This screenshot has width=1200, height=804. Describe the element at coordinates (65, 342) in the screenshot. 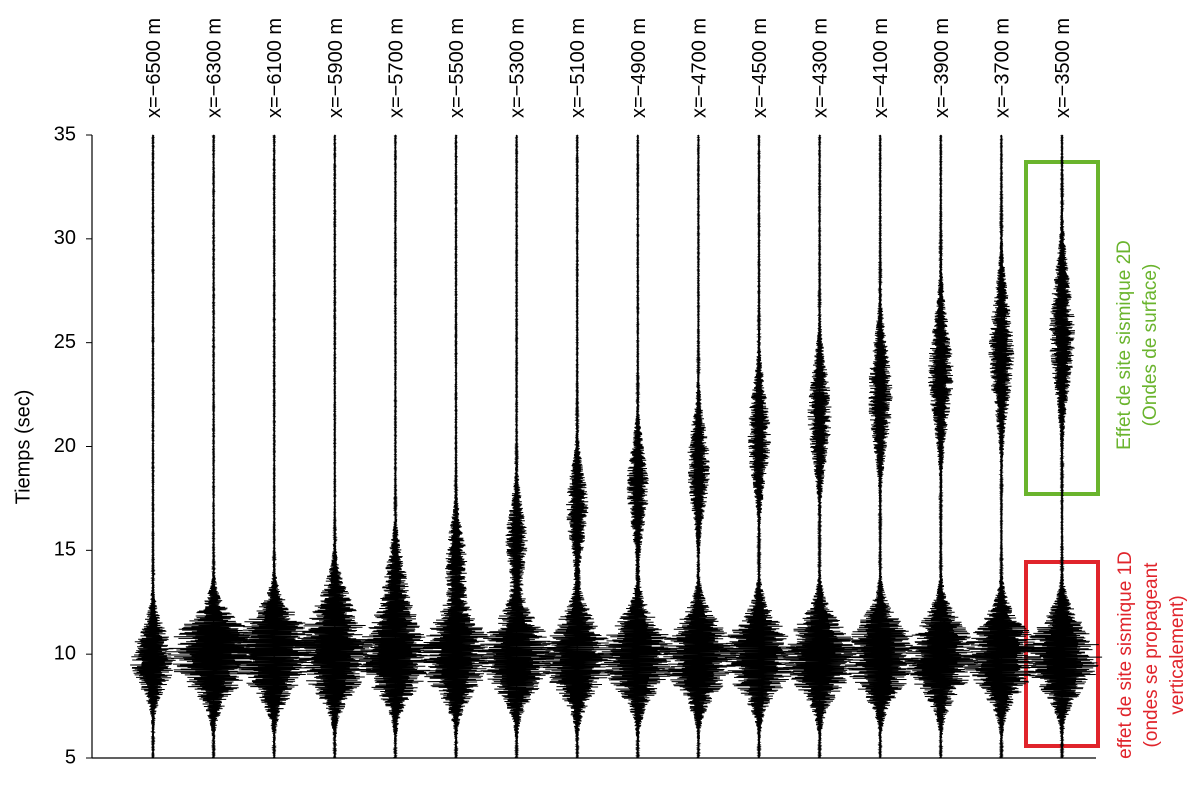

I see `y-tick-label: 25` at that location.